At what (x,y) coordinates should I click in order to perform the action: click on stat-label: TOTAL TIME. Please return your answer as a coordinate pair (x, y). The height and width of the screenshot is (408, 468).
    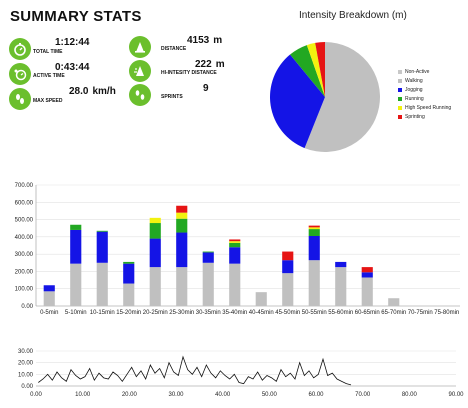
    Looking at the image, I should click on (48, 52).